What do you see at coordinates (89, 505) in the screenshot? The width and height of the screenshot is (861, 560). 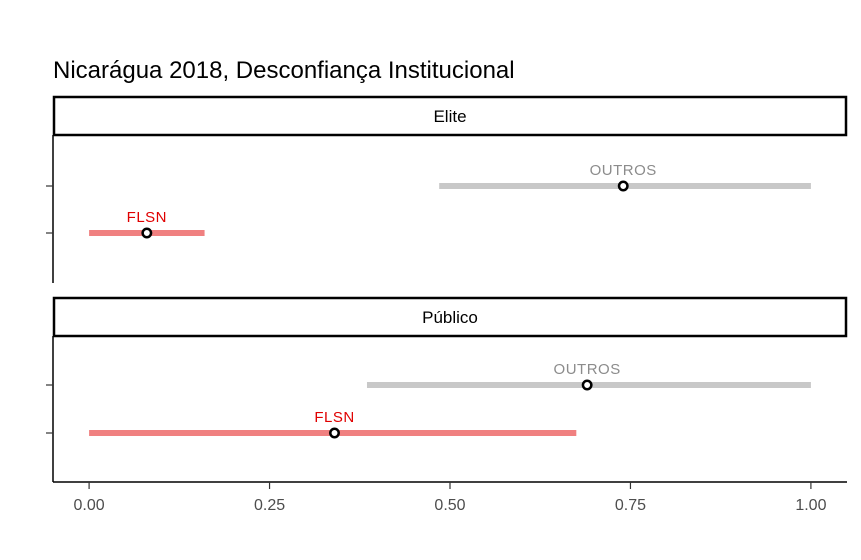 I see `x-tick-label: 0.00` at bounding box center [89, 505].